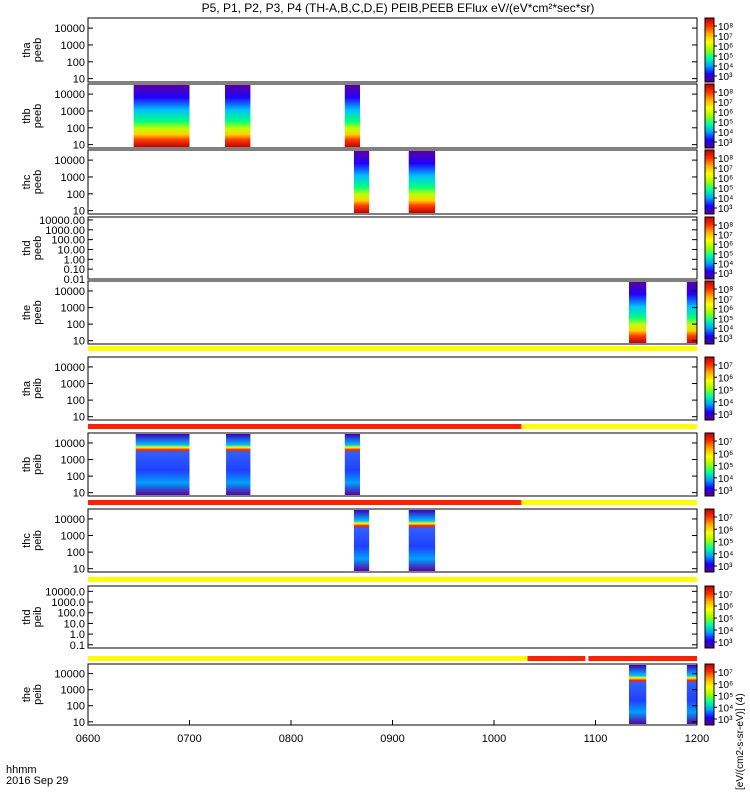 This screenshot has height=800, width=750. I want to click on date-label: 2016 Sep 29, so click(37, 781).